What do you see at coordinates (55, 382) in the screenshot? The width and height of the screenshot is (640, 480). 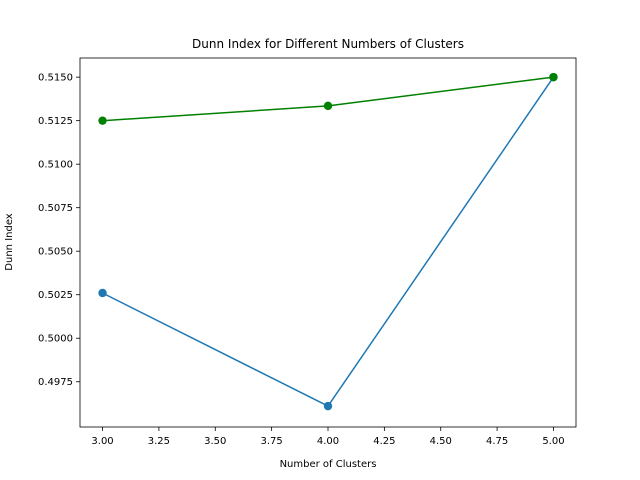 I see `y-tick-label: 0.4975` at bounding box center [55, 382].